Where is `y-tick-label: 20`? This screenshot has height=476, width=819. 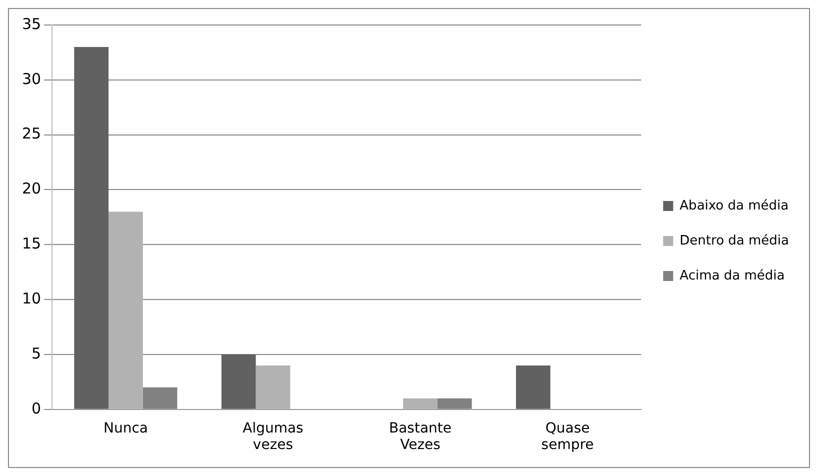 y-tick-label: 20 is located at coordinates (32, 189).